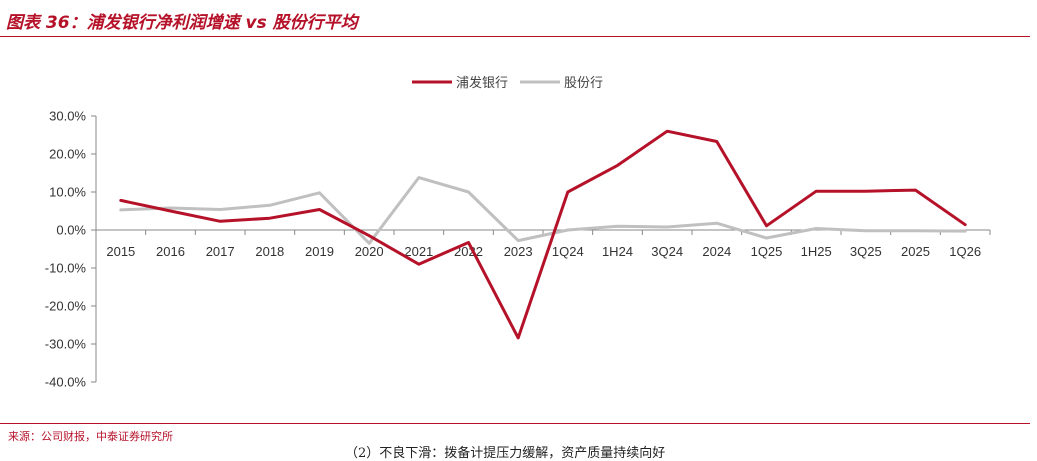 The height and width of the screenshot is (461, 1037). What do you see at coordinates (66, 382) in the screenshot?
I see `y-tick-label: -40.0%` at bounding box center [66, 382].